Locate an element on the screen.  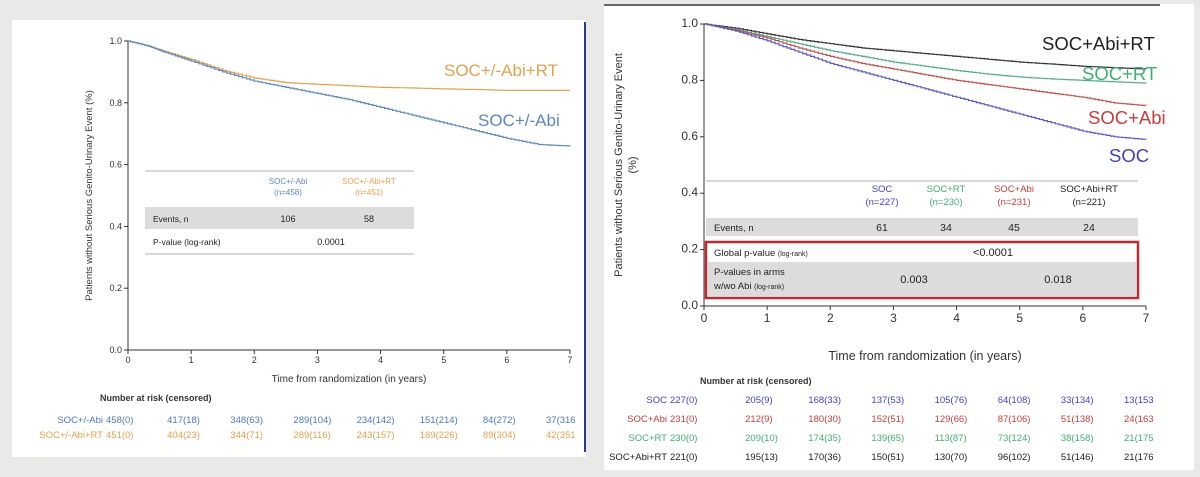
table-arms-value: 0.003 is located at coordinates (914, 280).